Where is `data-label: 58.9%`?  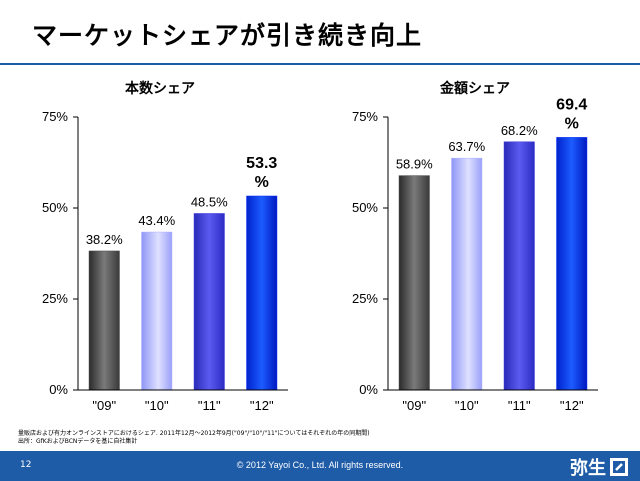 data-label: 58.9% is located at coordinates (414, 164).